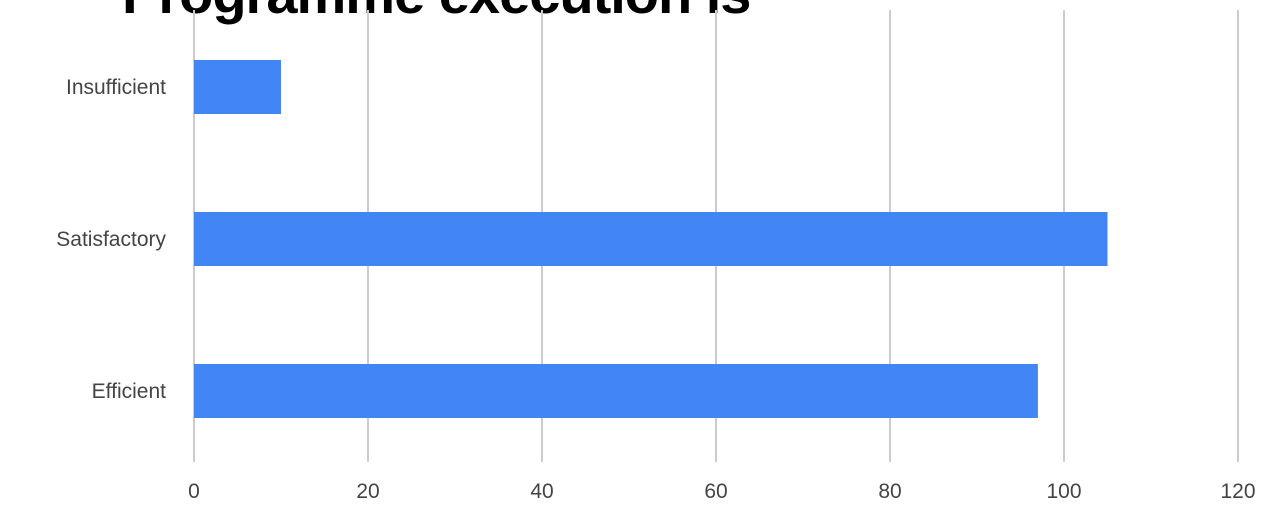 Image resolution: width=1276 pixels, height=506 pixels. I want to click on x-tick-label-20: 20, so click(367, 491).